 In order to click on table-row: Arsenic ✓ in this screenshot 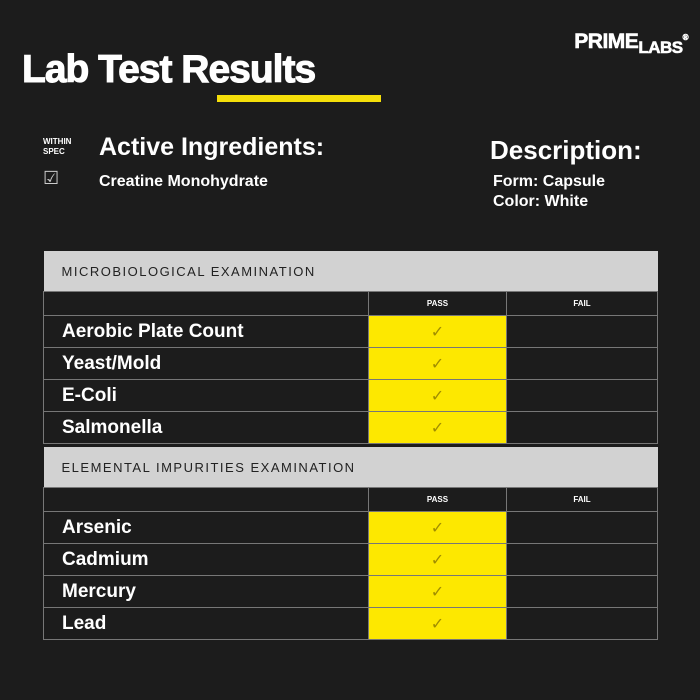, I will do `click(350, 527)`.